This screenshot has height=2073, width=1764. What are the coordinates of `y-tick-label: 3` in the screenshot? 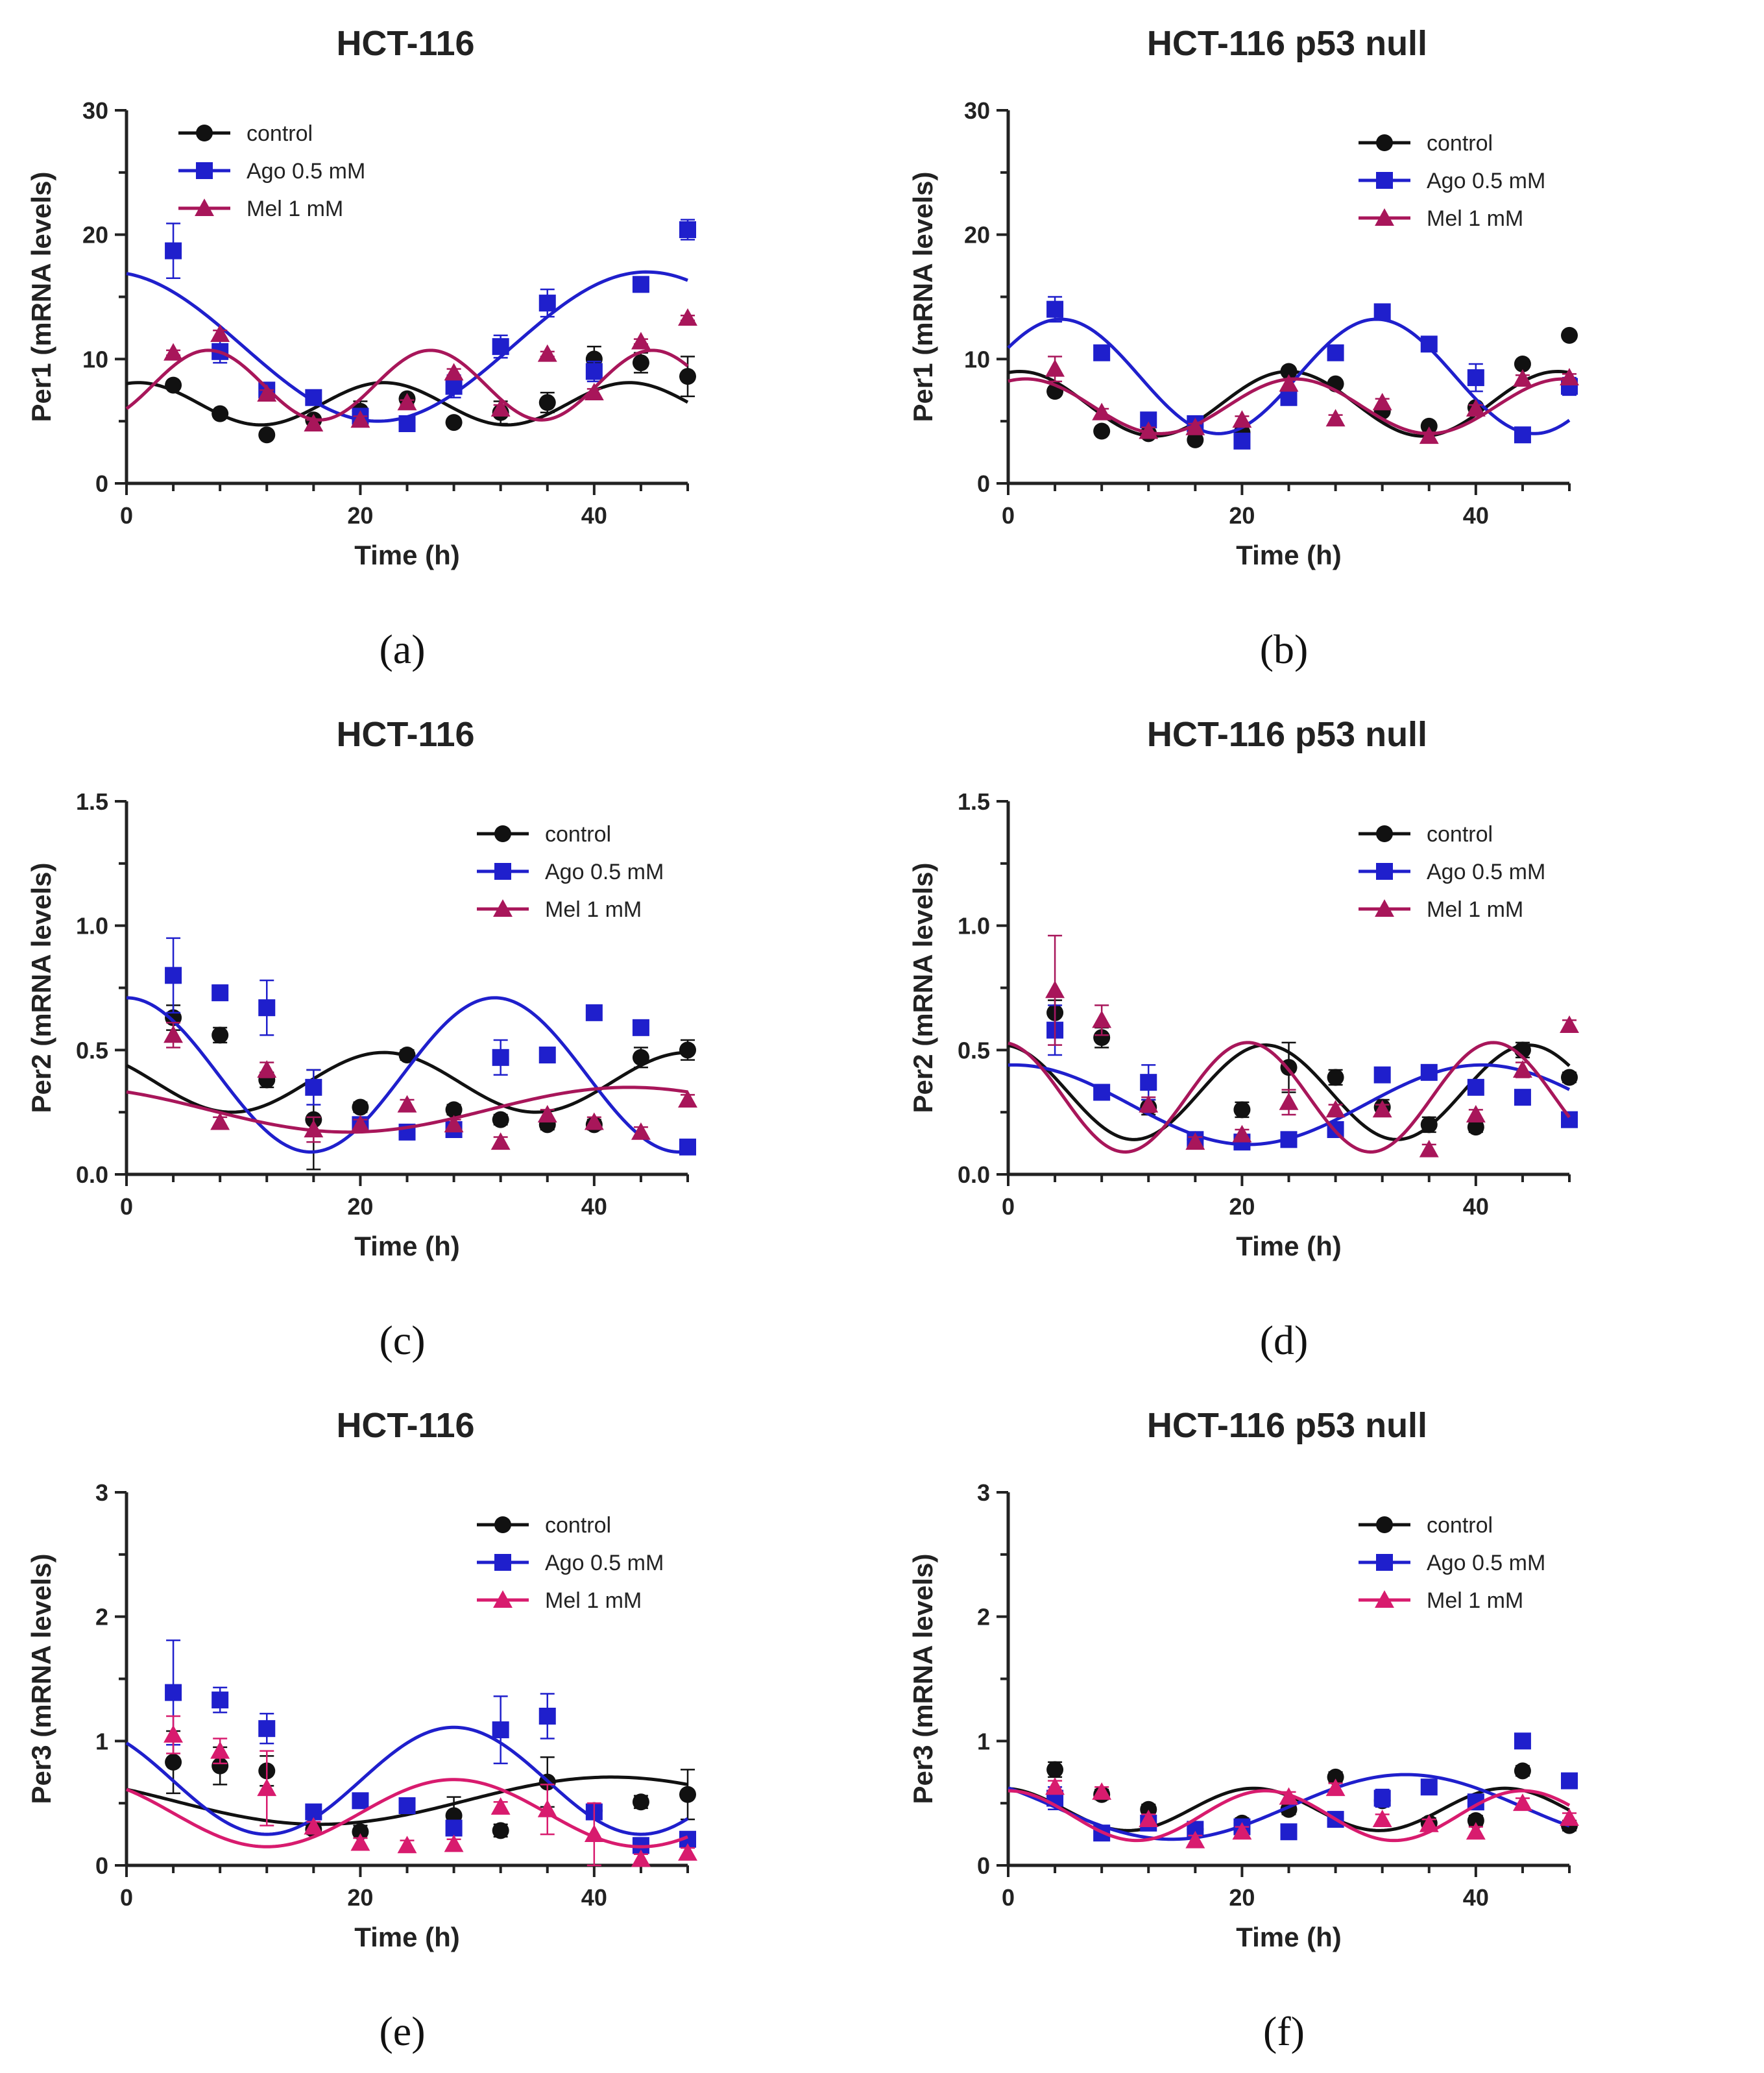 It's located at (101, 1492).